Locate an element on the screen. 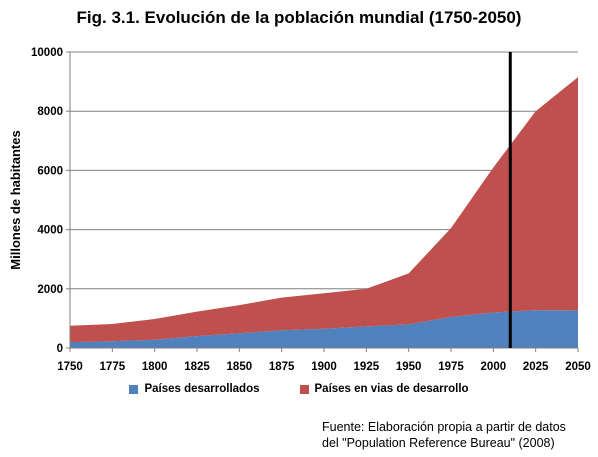  x-tick-label-1850: 1850 is located at coordinates (240, 367).